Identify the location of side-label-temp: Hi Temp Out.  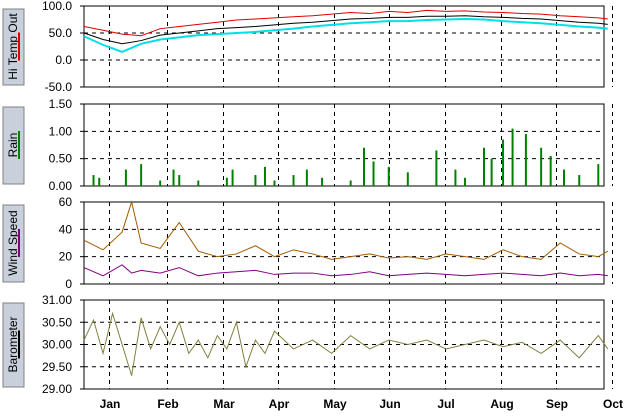
(13, 46).